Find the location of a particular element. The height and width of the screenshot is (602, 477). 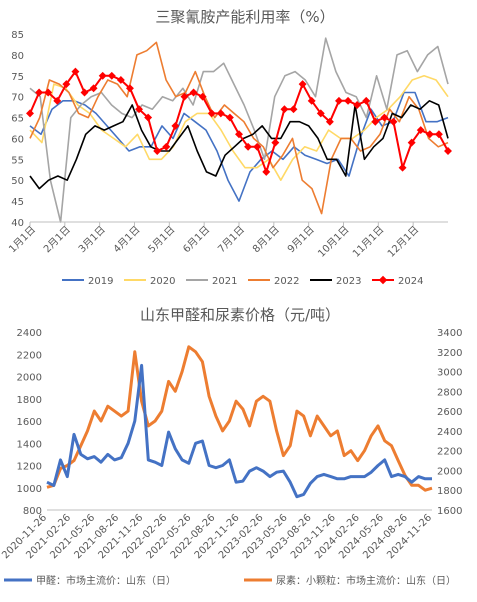

y-tick-label: 65 is located at coordinates (17, 119).